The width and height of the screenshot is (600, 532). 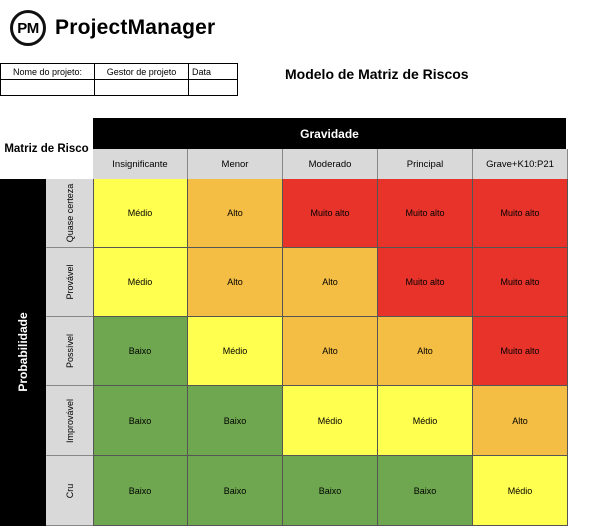 I want to click on project-info-table: Nome do projeto: Gestor de projeto Data, so click(x=119, y=79).